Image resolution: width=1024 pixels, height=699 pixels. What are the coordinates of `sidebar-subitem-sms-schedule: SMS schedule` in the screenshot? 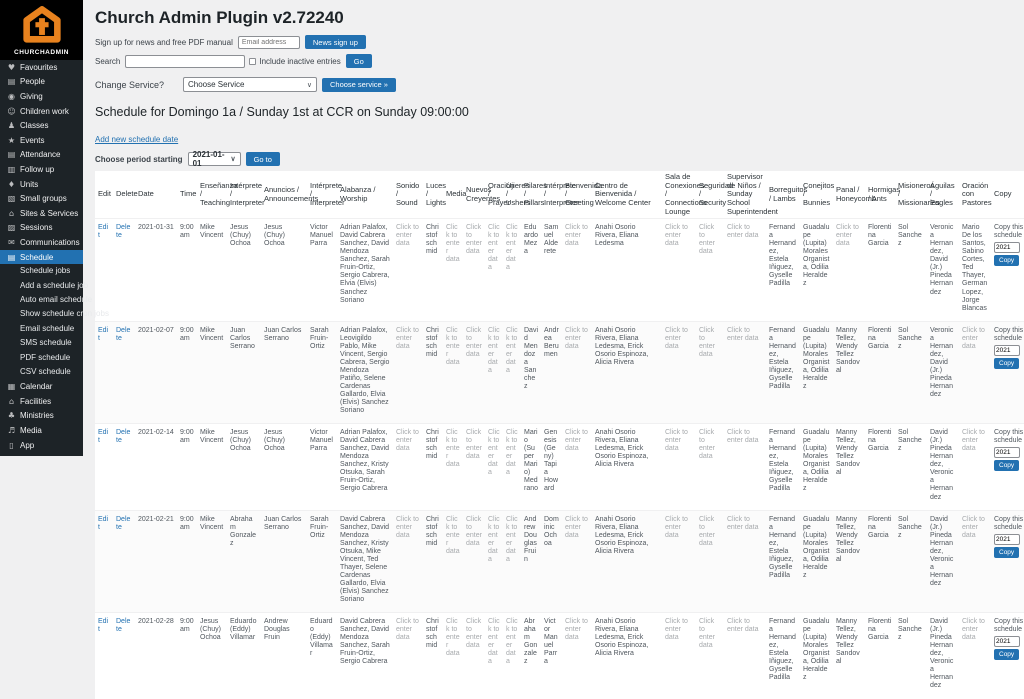 It's located at (46, 343).